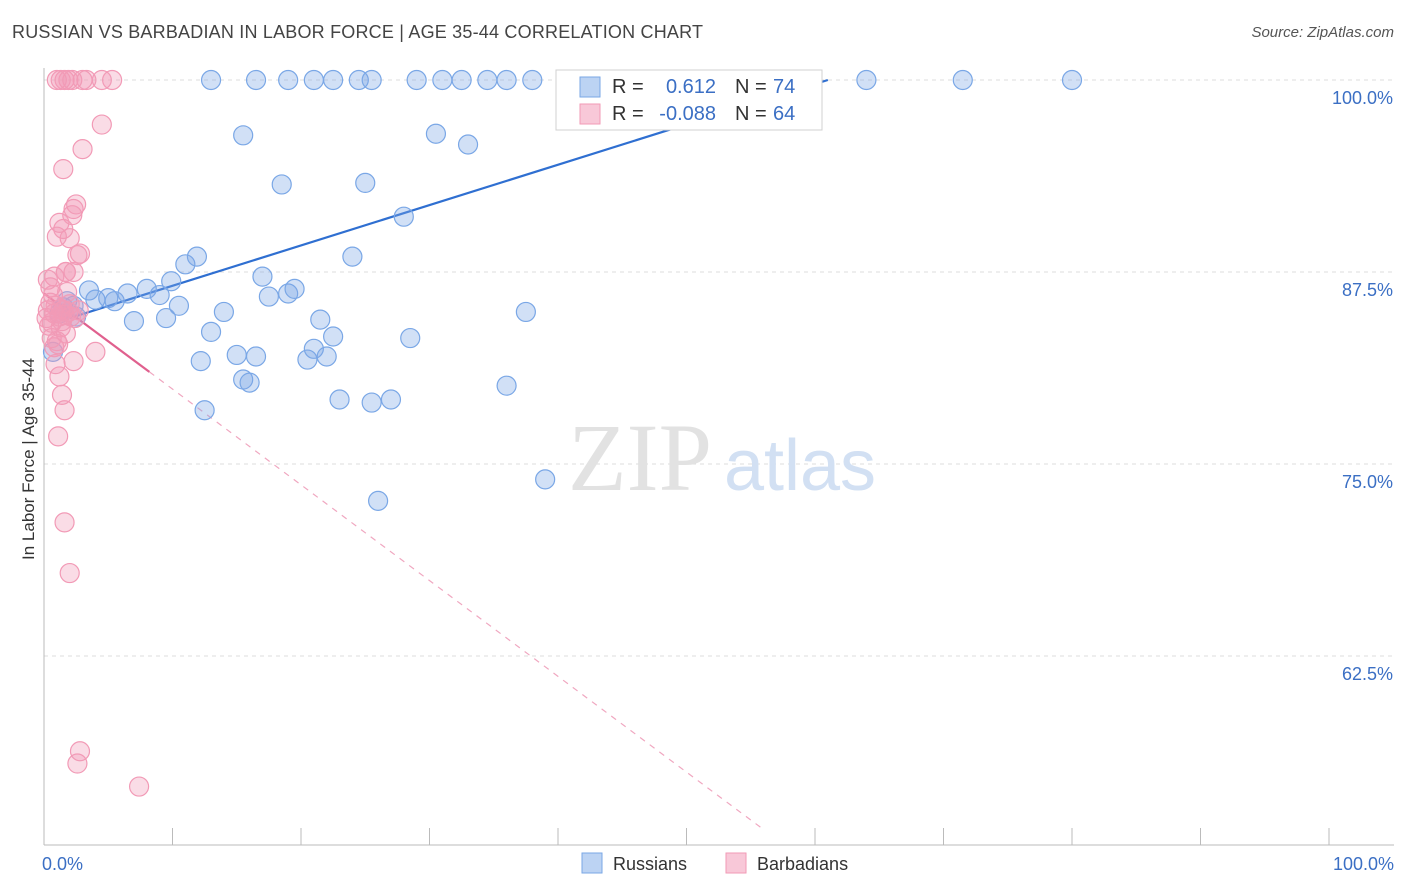  Describe the element at coordinates (689, 100) in the screenshot. I see `stats-box: R = 0.612 N = 74 R = -0.088 N = 64` at that location.